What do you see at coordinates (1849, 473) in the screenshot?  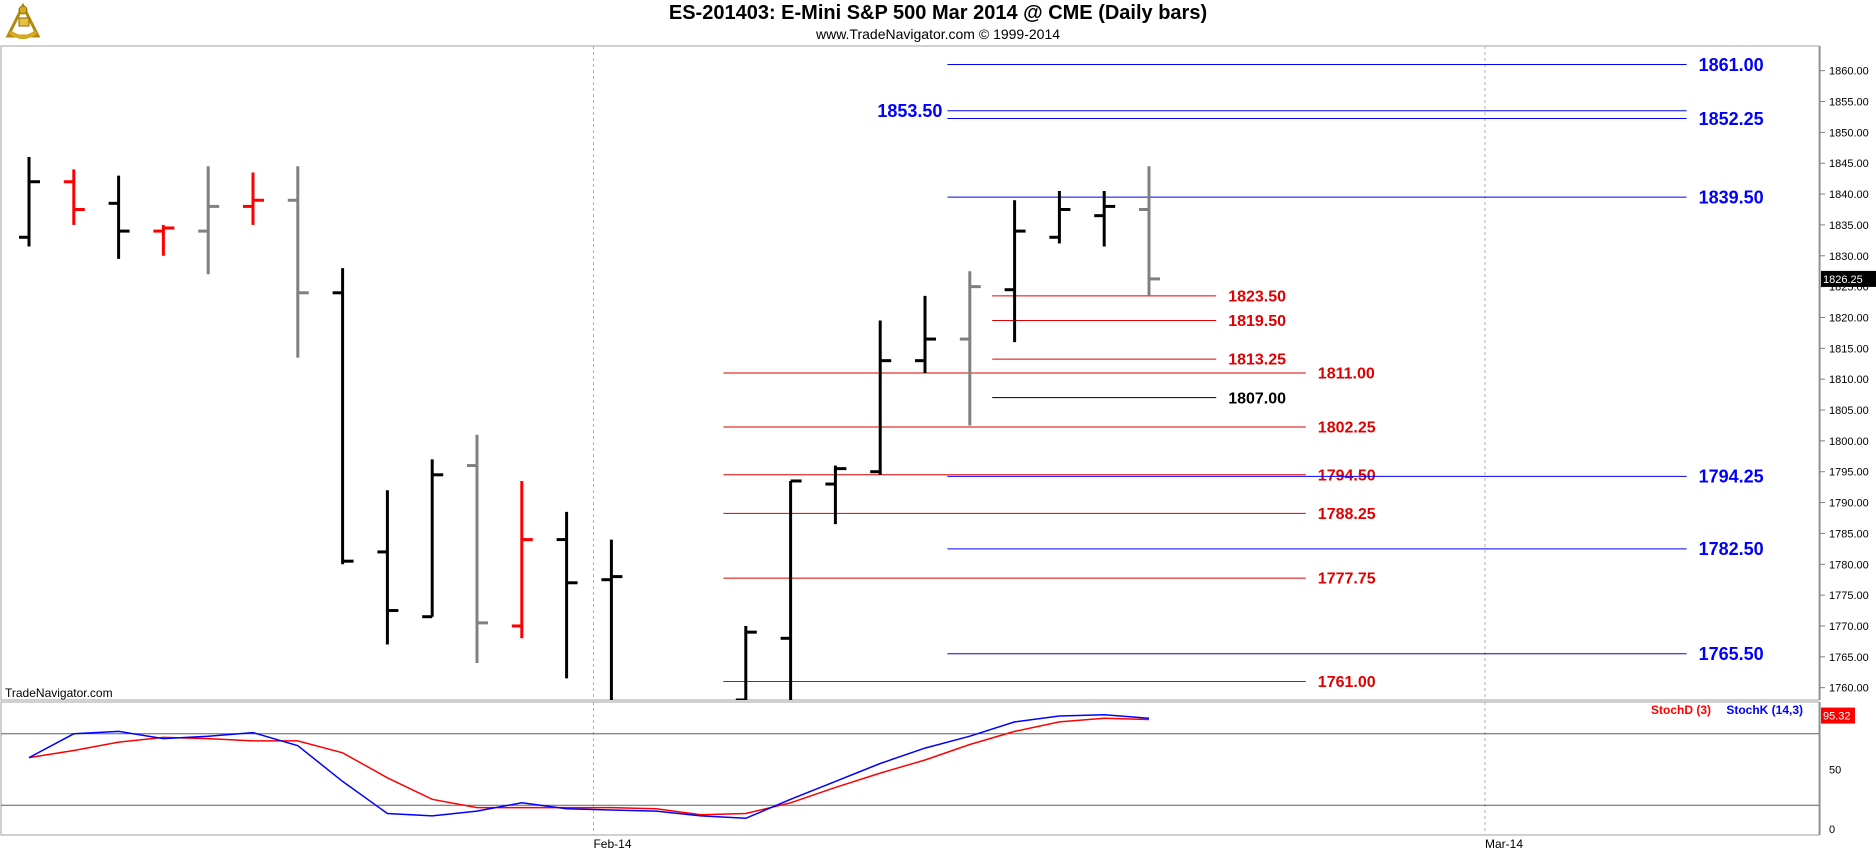 I see `y-tick-label: 1795.00` at bounding box center [1849, 473].